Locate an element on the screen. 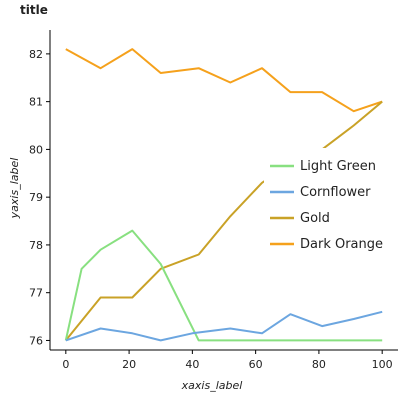  series-line-dark-orange is located at coordinates (224, 80).